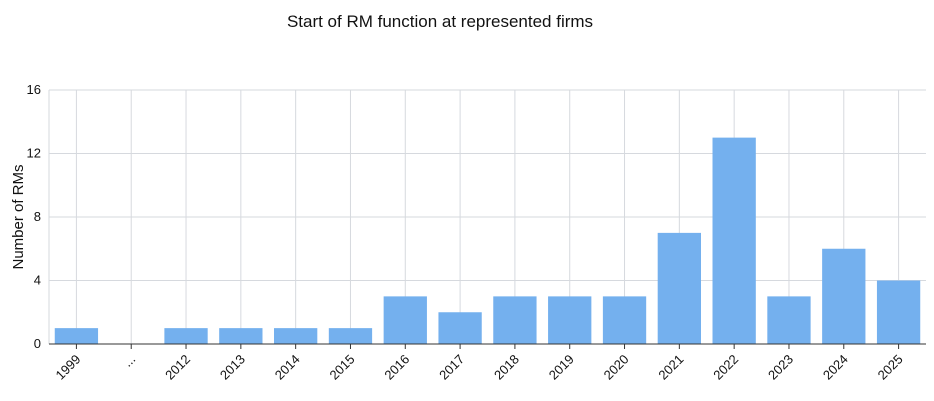 This screenshot has height=401, width=934. What do you see at coordinates (405, 320) in the screenshot?
I see `bar-2016` at bounding box center [405, 320].